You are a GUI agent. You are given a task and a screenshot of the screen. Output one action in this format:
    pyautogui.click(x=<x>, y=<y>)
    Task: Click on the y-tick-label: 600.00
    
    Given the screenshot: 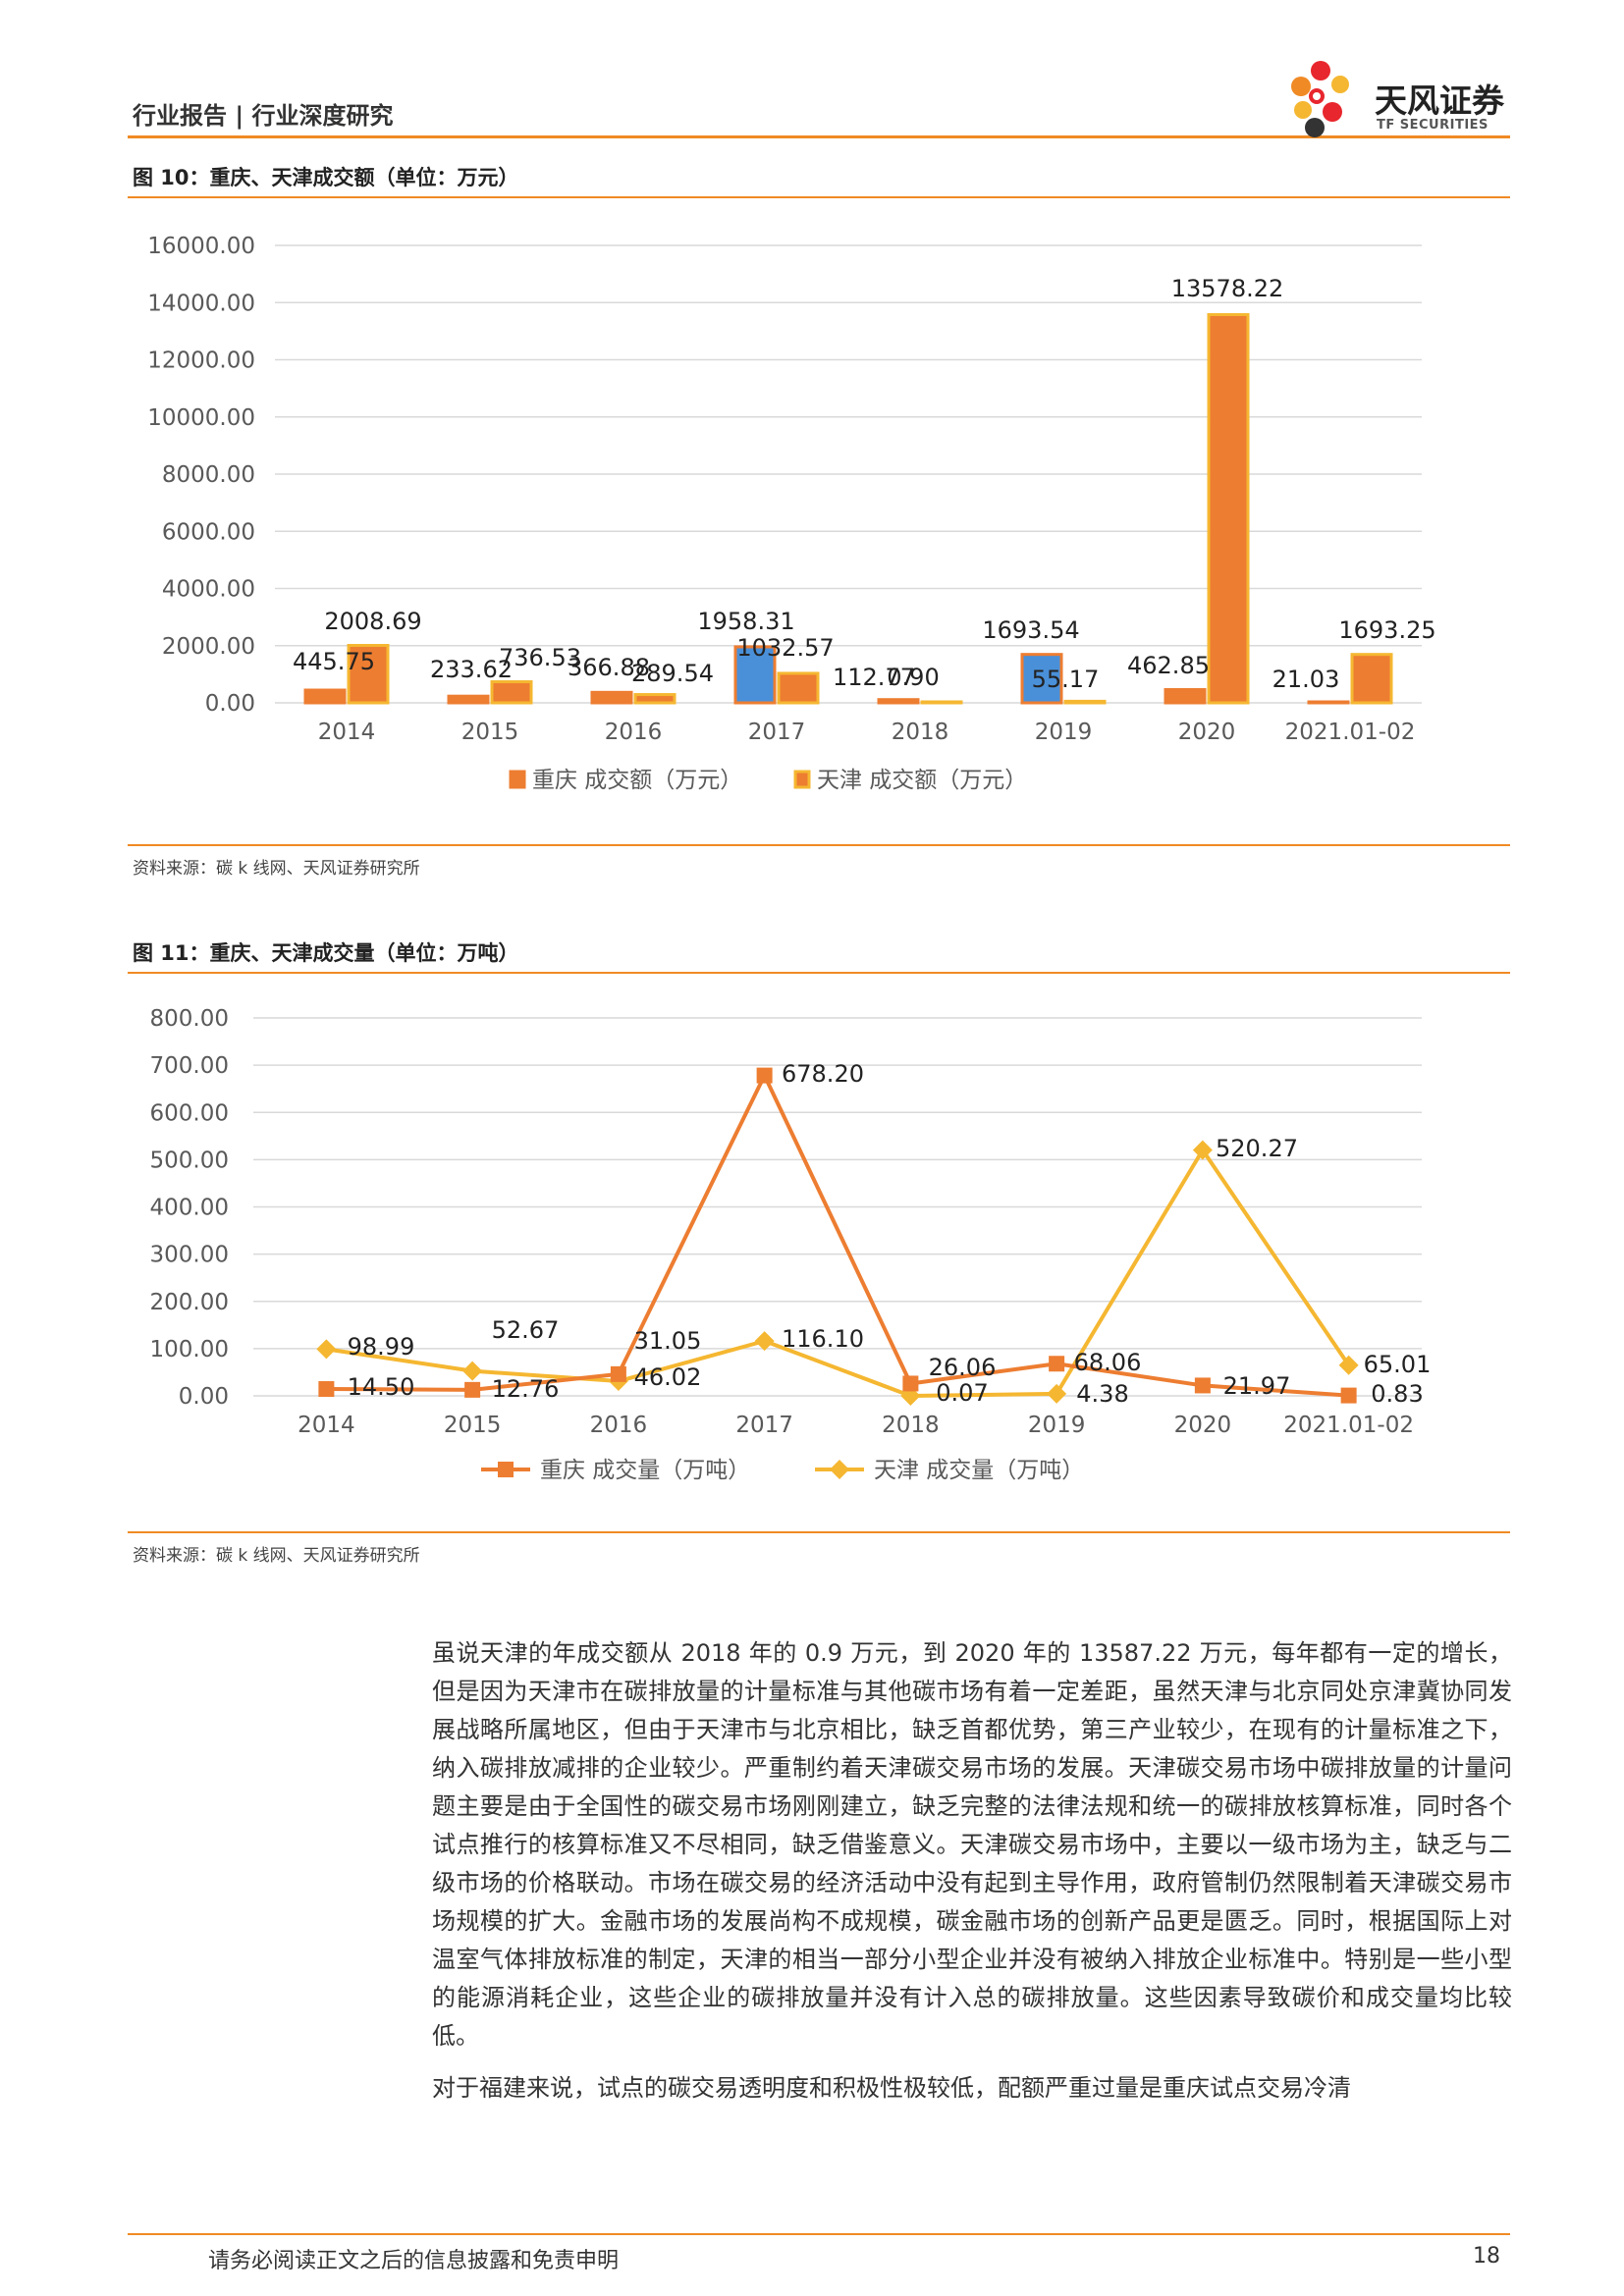 What is the action you would take?
    pyautogui.click(x=189, y=1113)
    